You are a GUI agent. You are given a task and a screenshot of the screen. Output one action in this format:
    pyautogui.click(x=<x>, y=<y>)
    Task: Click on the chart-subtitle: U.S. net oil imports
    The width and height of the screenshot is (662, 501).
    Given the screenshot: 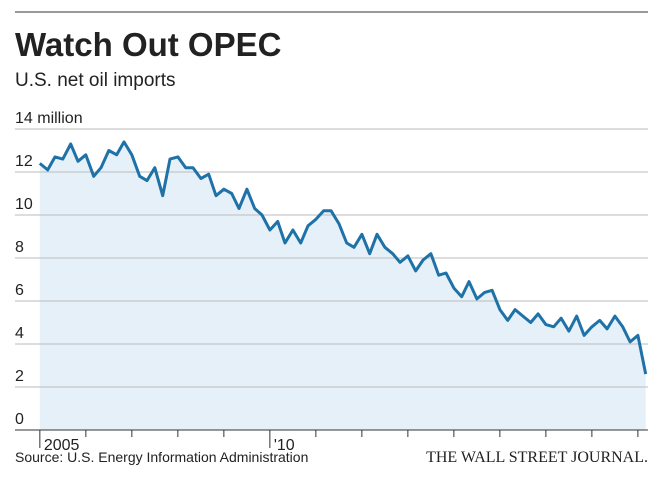 What is the action you would take?
    pyautogui.click(x=95, y=80)
    